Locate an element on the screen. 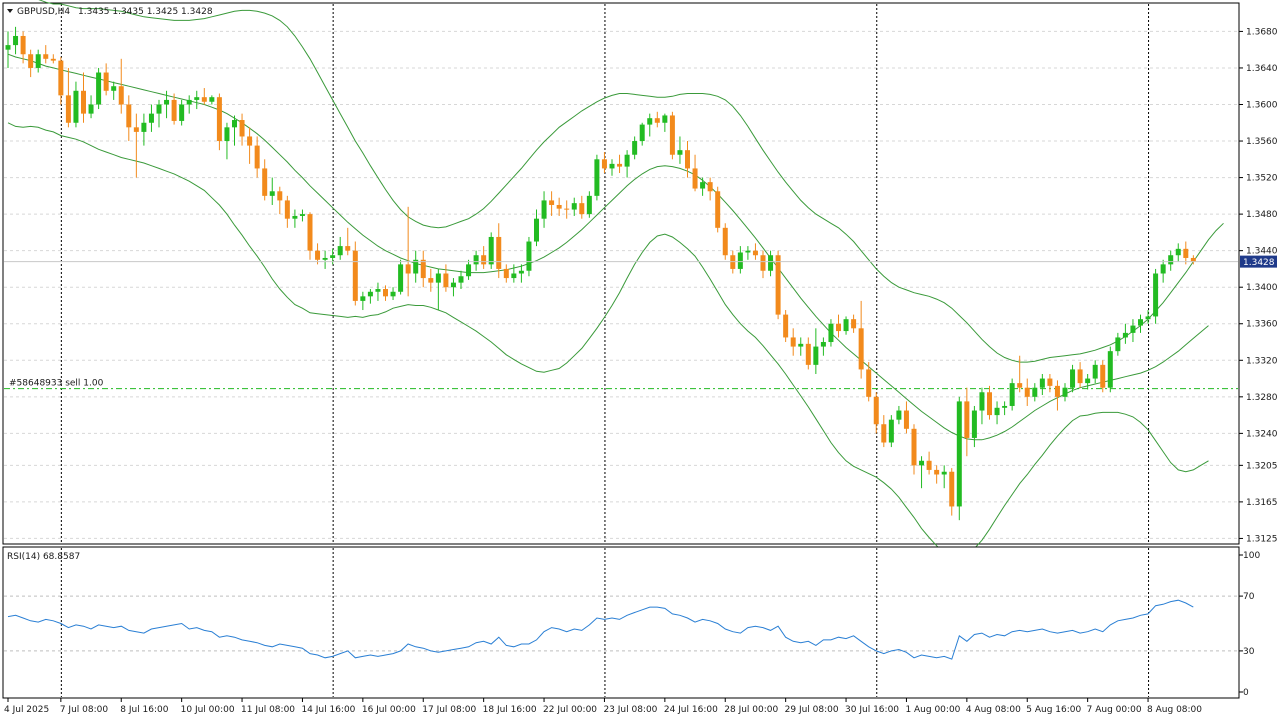  price-tick-label: 1.3165 is located at coordinates (1262, 503).